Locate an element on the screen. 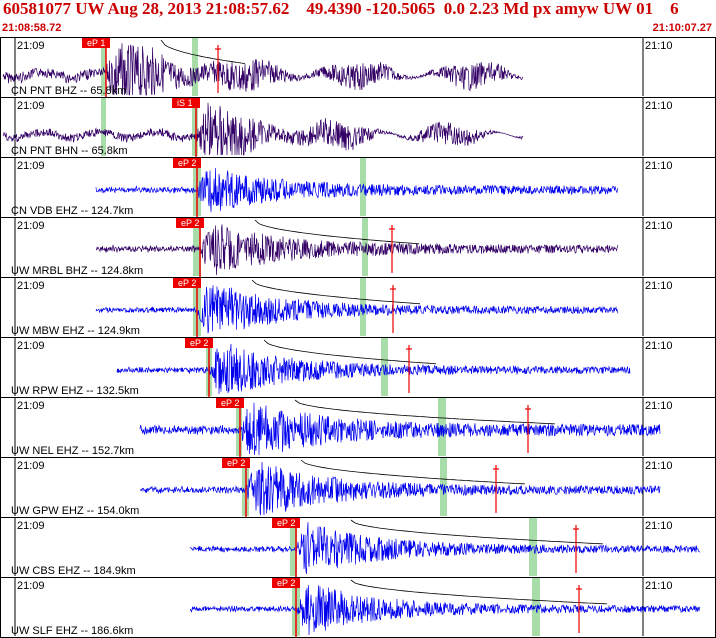 The height and width of the screenshot is (638, 716). trace-panel: 21:09 21:10 eP 1 CN PNT BHZ -- 65.8km is located at coordinates (358, 67).